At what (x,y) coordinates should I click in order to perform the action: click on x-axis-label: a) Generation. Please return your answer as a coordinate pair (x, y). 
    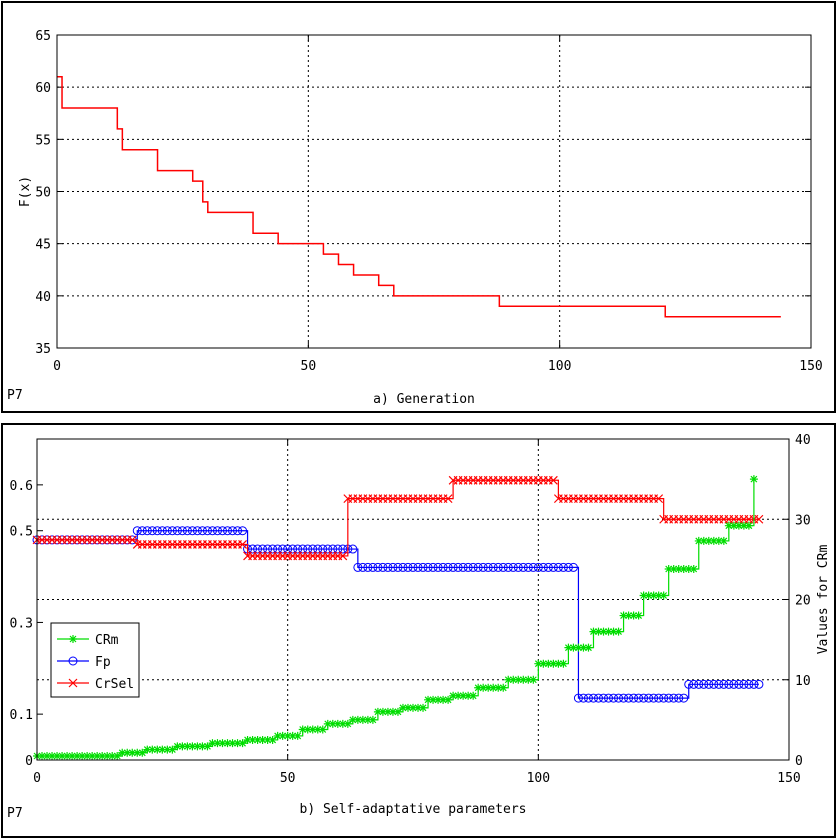
    Looking at the image, I should click on (424, 399).